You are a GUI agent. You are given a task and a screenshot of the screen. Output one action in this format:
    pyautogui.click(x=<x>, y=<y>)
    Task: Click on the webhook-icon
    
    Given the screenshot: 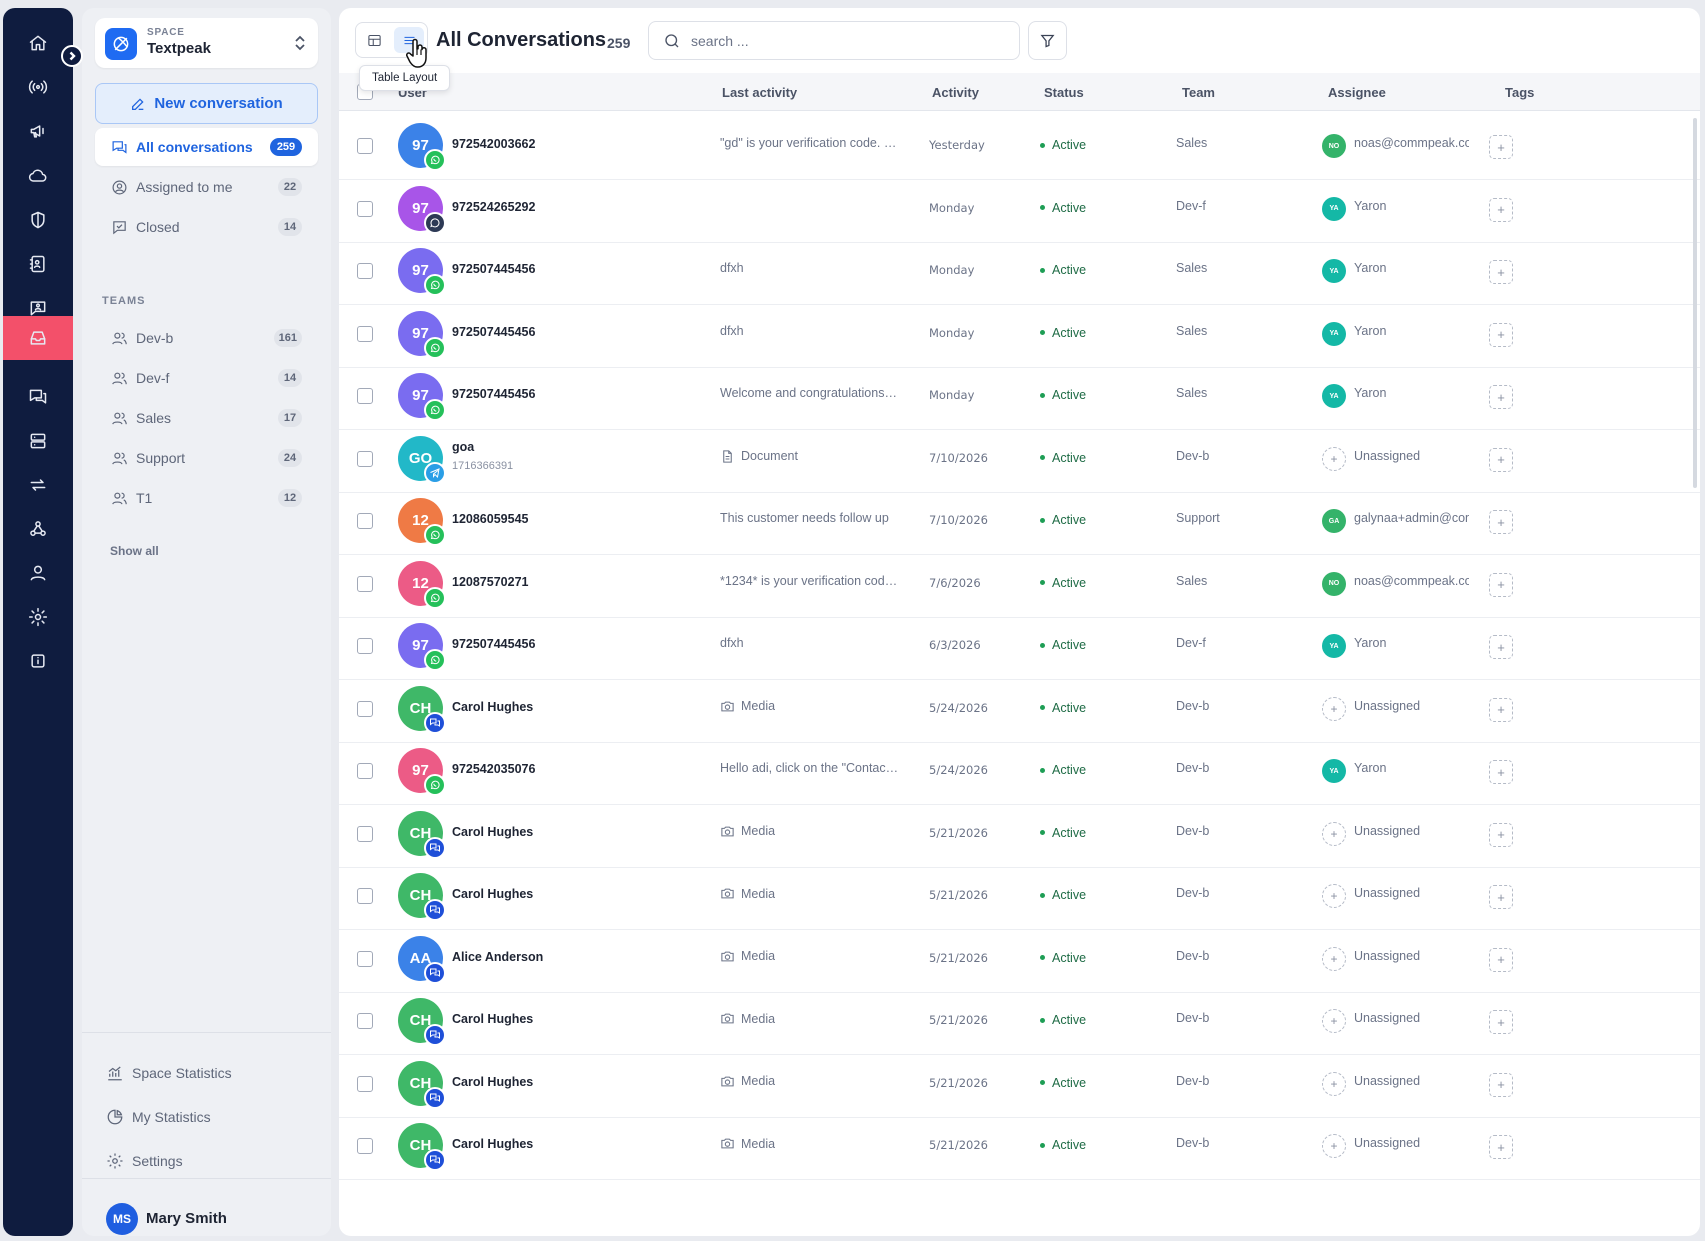 What is the action you would take?
    pyautogui.click(x=38, y=529)
    